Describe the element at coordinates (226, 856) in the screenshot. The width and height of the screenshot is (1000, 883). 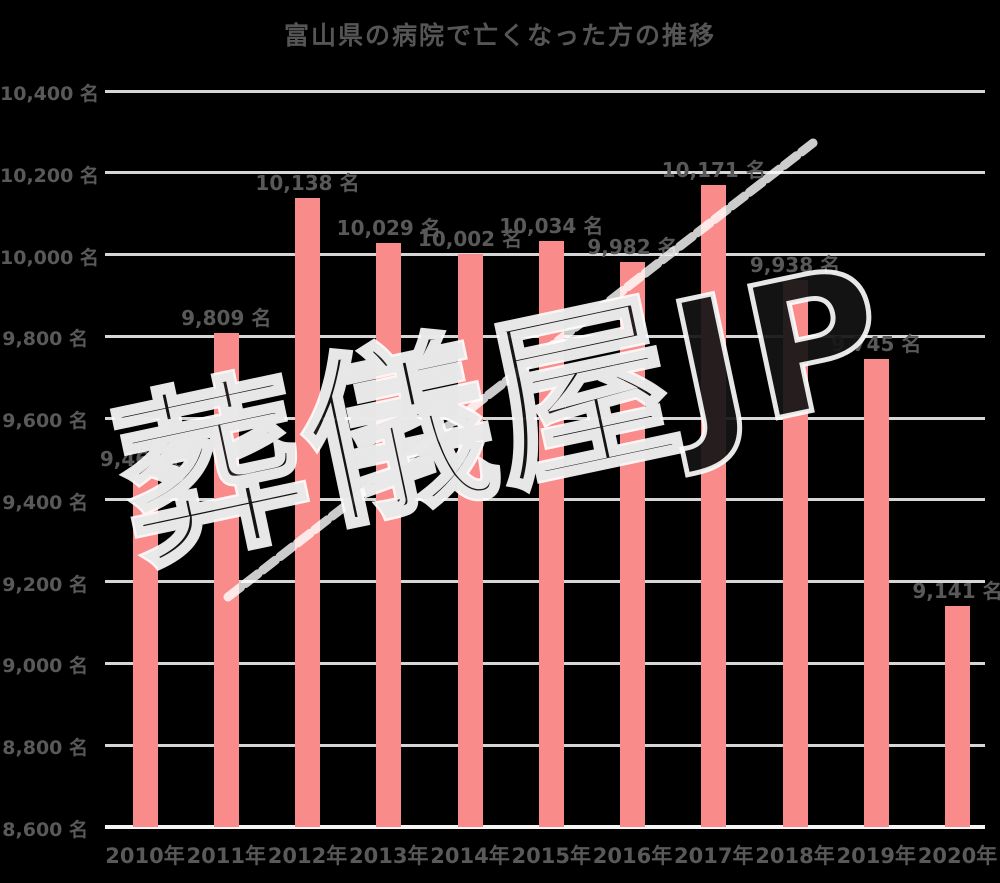
I see `x-tick-label: 2011年` at that location.